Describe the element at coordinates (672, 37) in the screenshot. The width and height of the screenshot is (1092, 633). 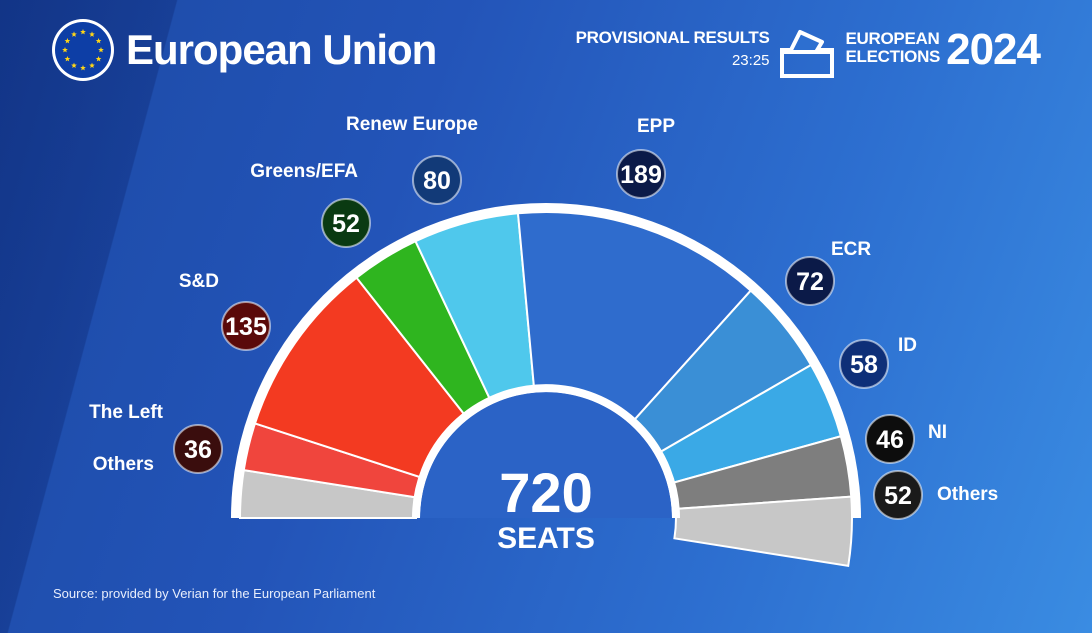
I see `provisional-label: PROVISIONAL RESULTS` at that location.